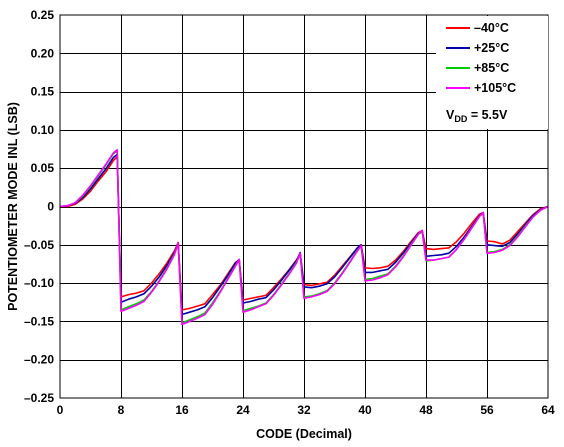  Describe the element at coordinates (43, 168) in the screenshot. I see `y-tick-label: 0.05` at that location.